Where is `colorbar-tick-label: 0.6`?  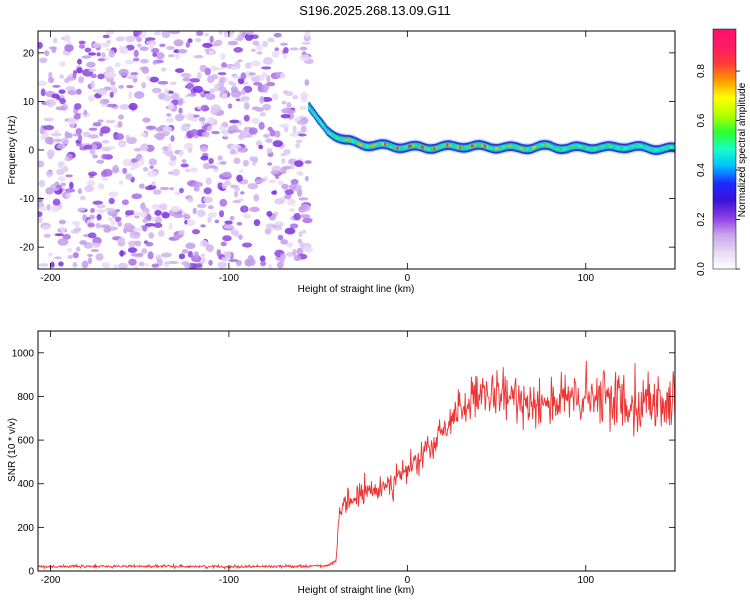
colorbar-tick-label: 0.6 is located at coordinates (701, 120).